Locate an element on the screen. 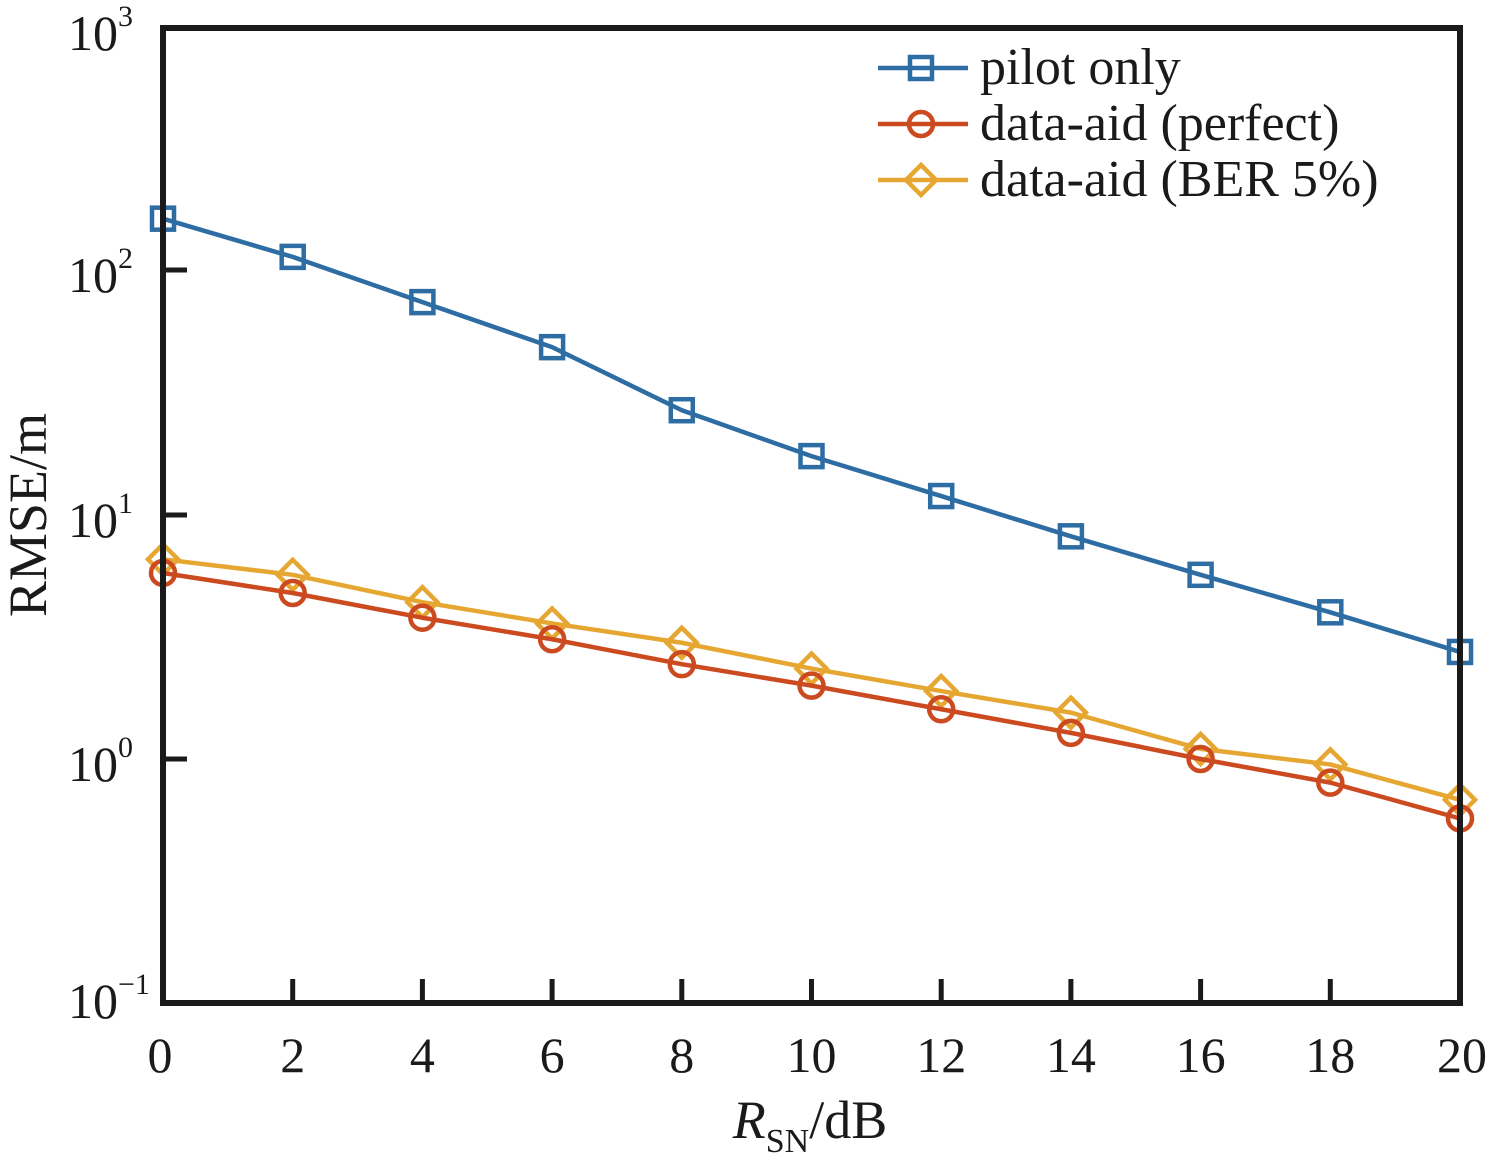 The image size is (1511, 1158). y-tick-exponent: 3 is located at coordinates (125, 16).